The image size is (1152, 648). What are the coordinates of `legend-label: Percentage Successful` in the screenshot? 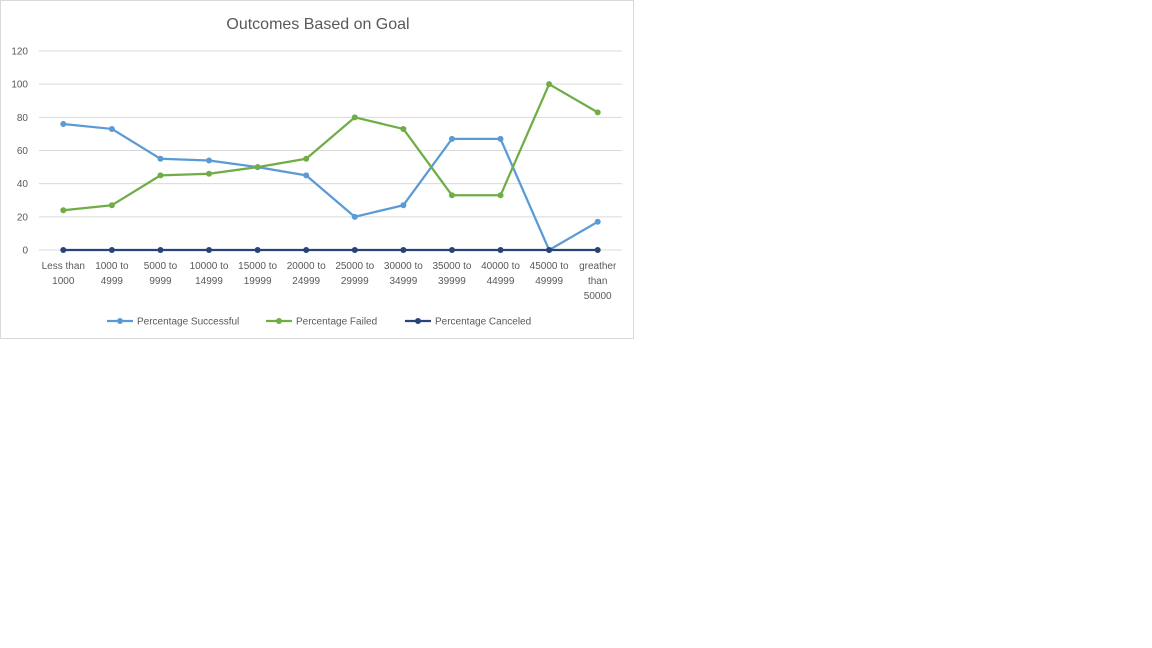 It's located at (188, 322).